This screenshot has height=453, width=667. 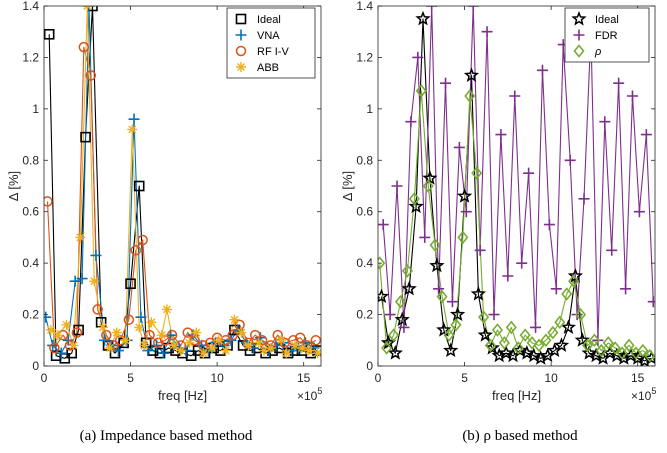 I want to click on legend-label: FDR, so click(x=606, y=36).